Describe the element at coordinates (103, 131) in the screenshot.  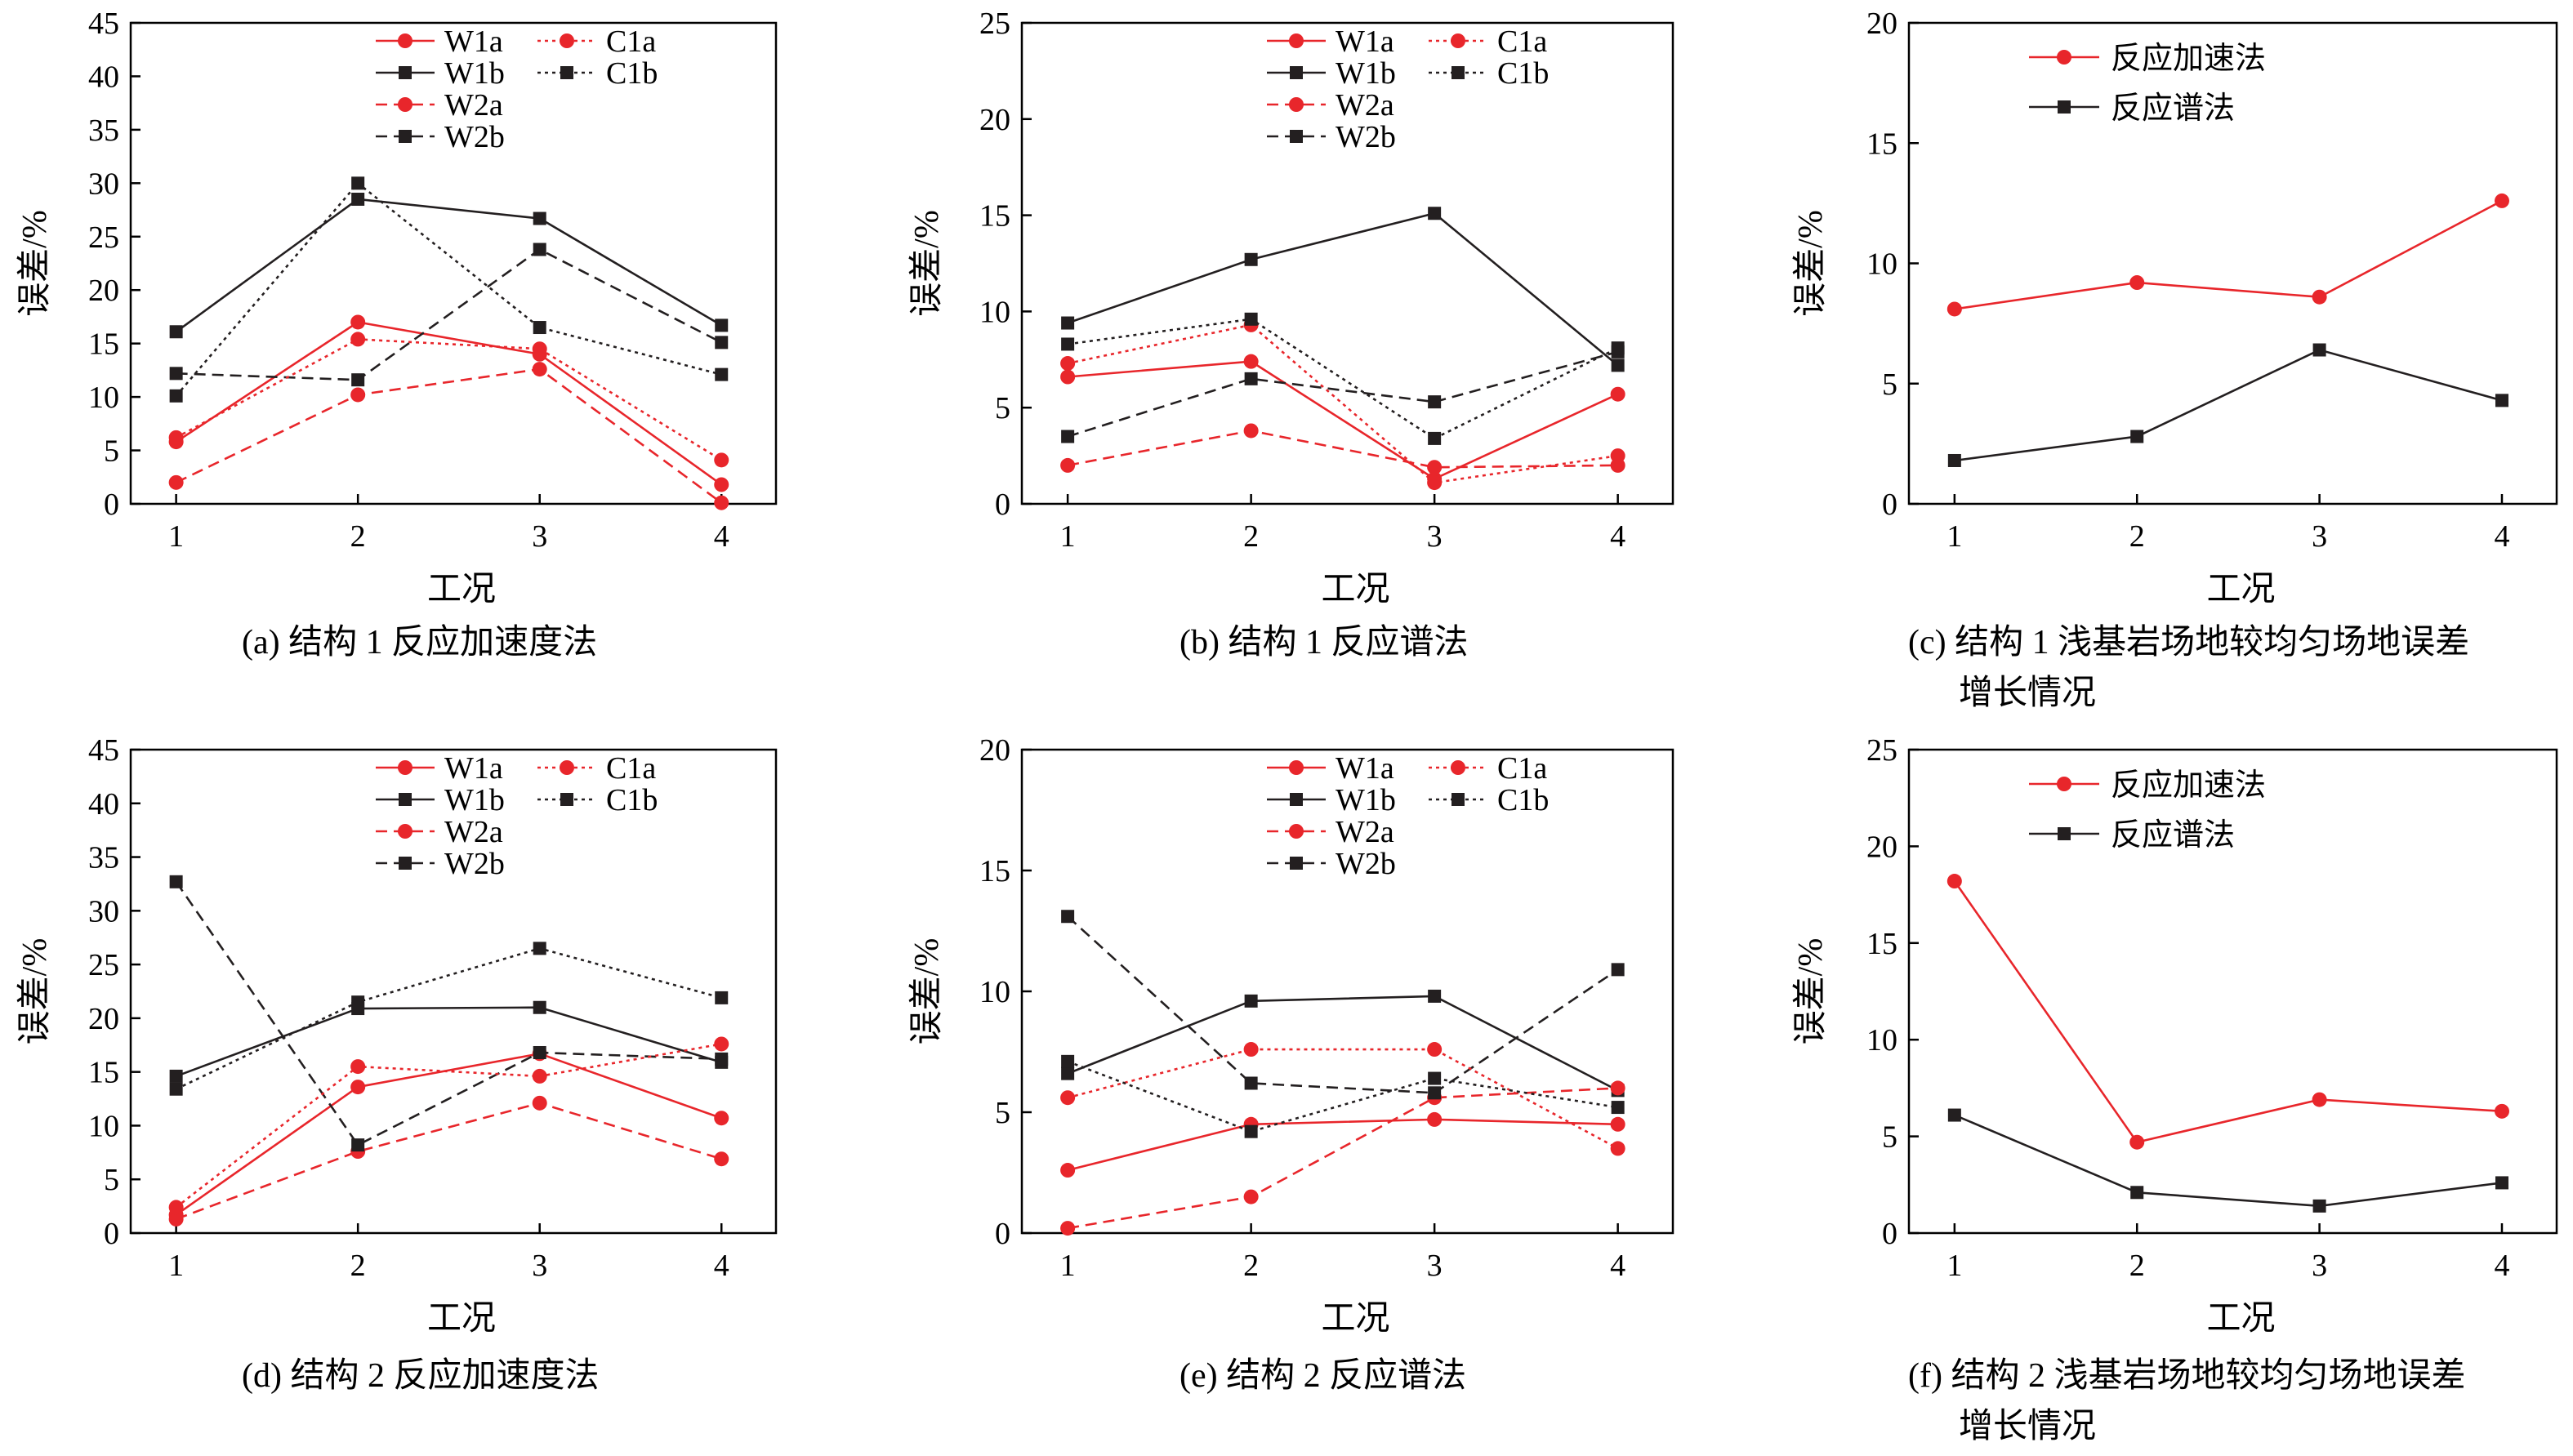
I see `y-tick-label: 35` at that location.